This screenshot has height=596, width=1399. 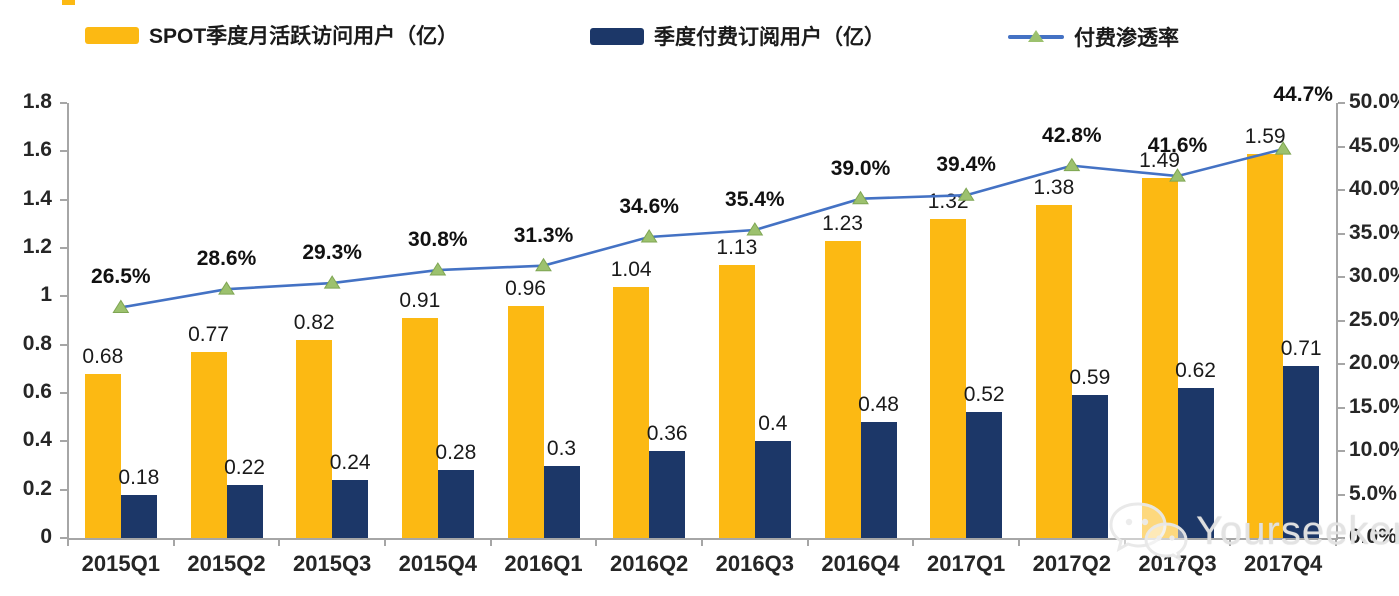 I want to click on right-axis-line, so click(x=1337, y=320).